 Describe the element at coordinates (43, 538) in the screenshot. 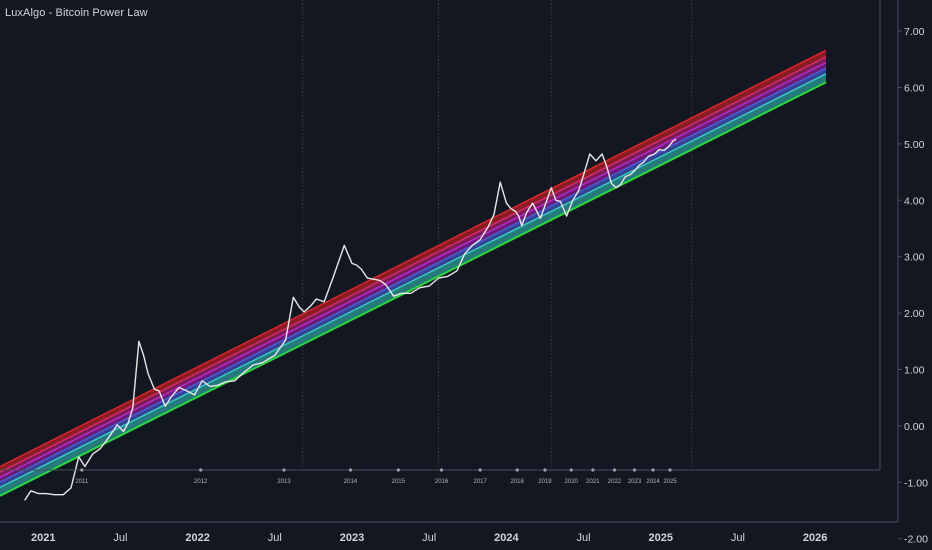

I see `x-tick-label: 2021` at that location.